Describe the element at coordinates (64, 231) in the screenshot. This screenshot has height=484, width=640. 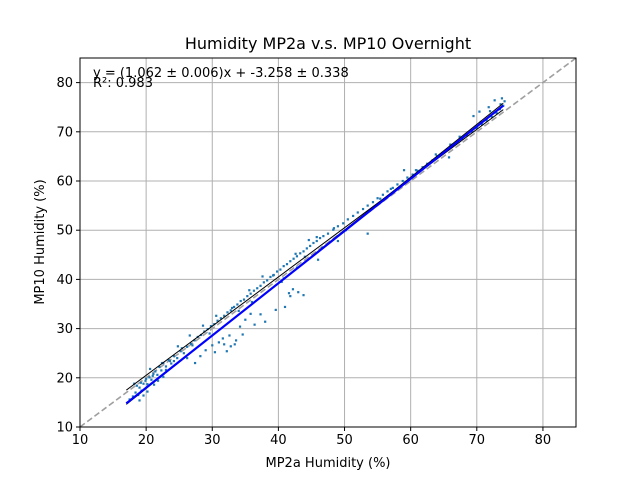
I see `y-tick-label: 50` at that location.